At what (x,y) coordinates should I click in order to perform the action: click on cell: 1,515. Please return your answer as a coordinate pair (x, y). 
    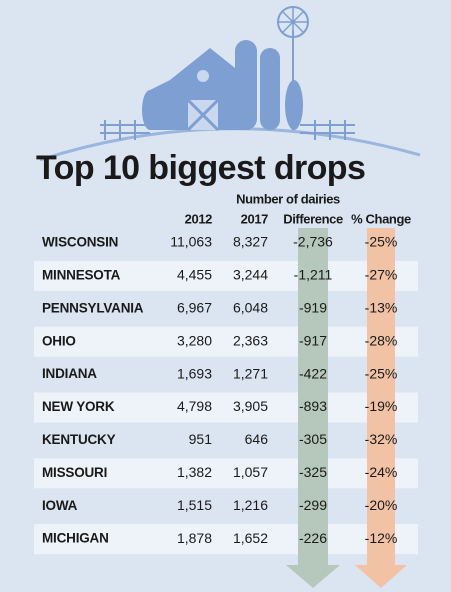
    Looking at the image, I should click on (194, 505).